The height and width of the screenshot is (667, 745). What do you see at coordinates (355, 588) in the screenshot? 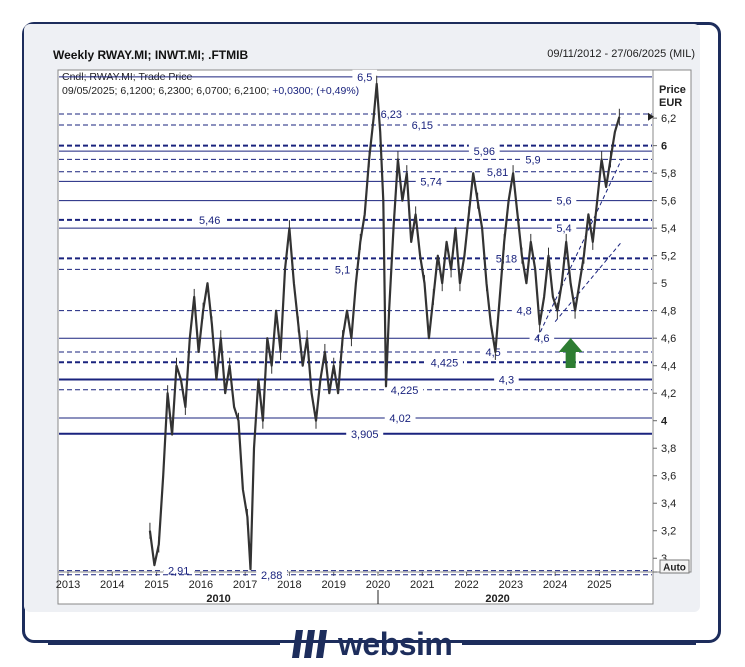
I see `x-axis-band` at bounding box center [355, 588].